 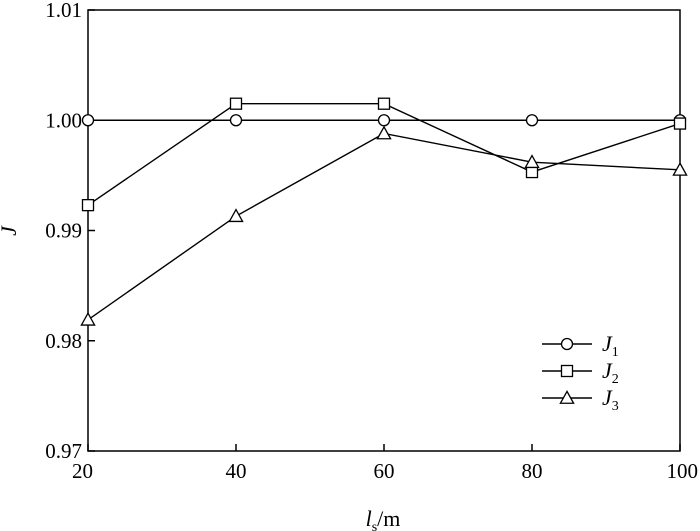 I want to click on legend-label: J1, so click(x=610, y=345).